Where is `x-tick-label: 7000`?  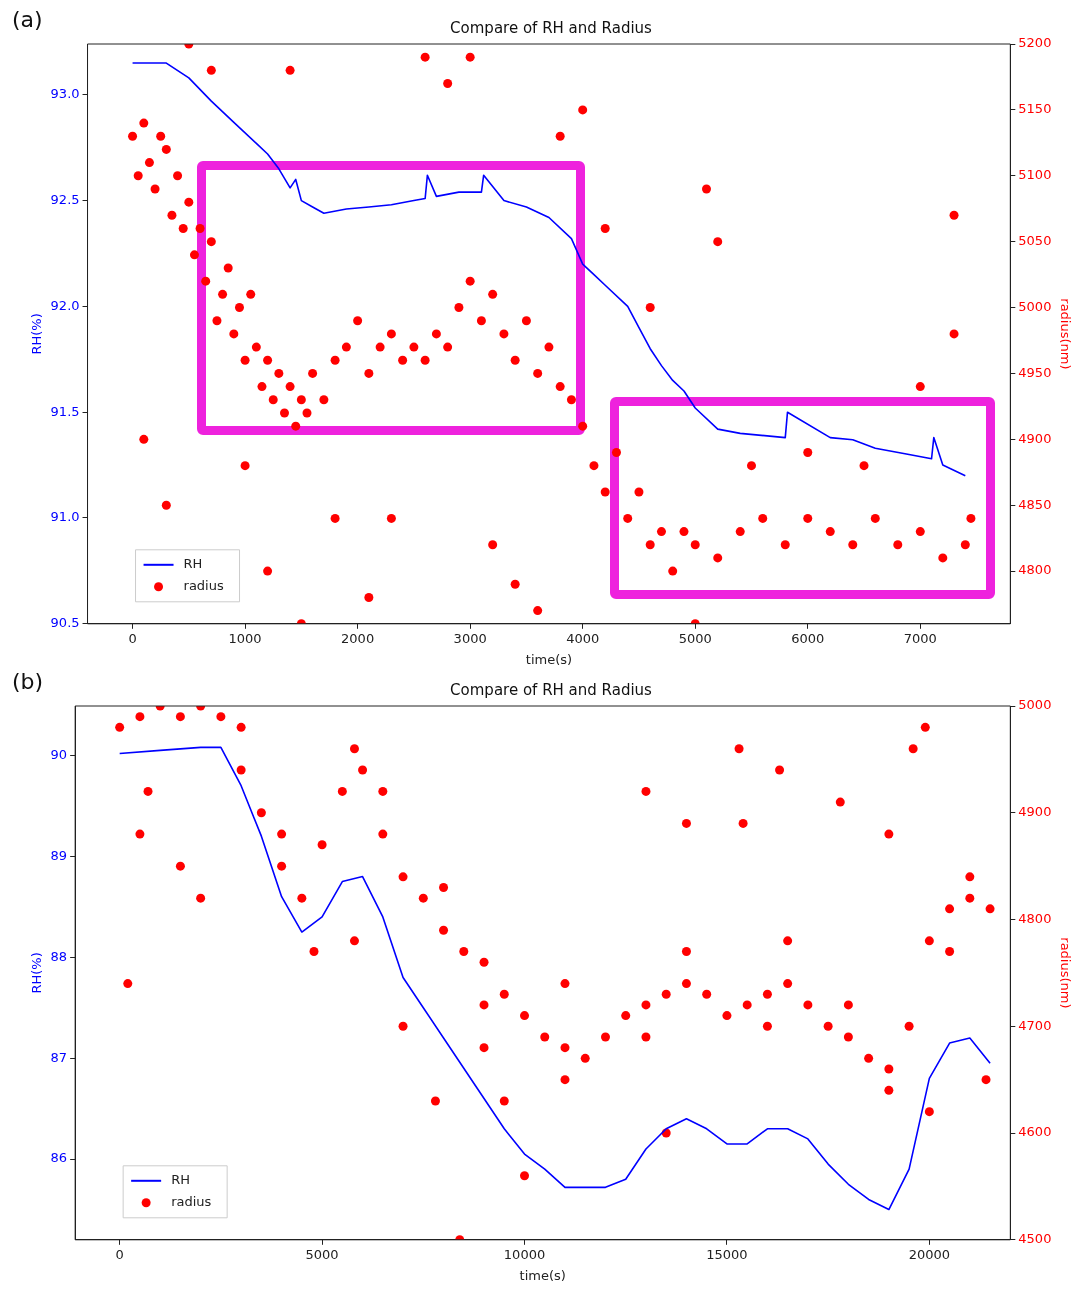
x-tick-label: 7000 is located at coordinates (920, 638).